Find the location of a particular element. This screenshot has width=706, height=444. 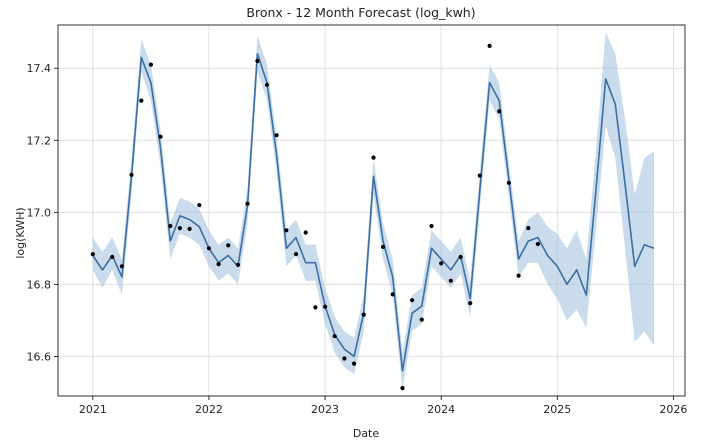

x-axis-label: Date is located at coordinates (366, 433).